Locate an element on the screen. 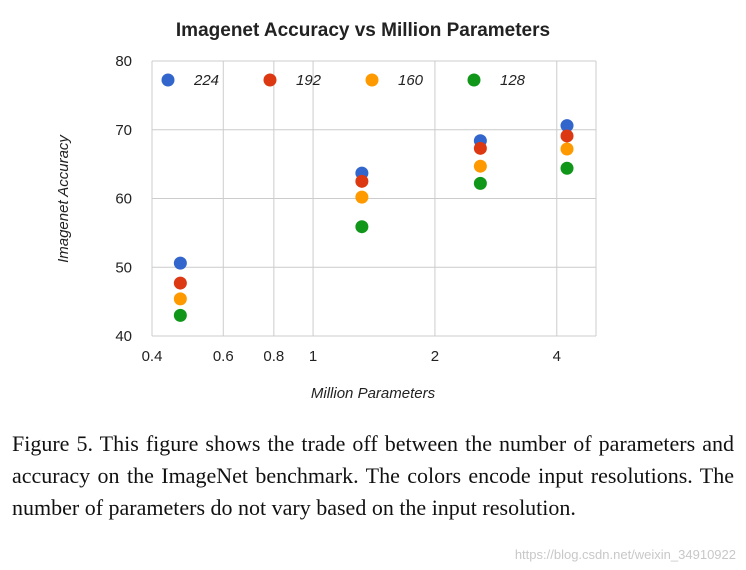 The width and height of the screenshot is (746, 570). chart-title: Imagenet Accuracy vs Million Parameters is located at coordinates (363, 30).